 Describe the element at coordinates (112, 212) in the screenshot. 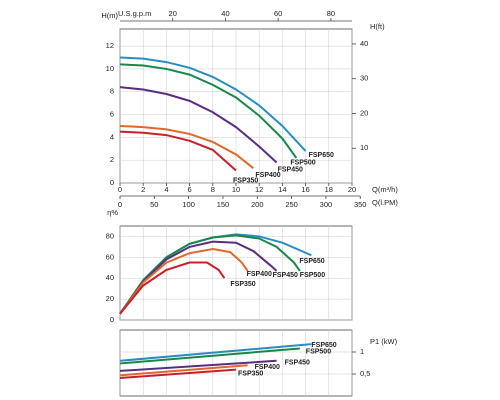

I see `y-axis-label: η%` at that location.